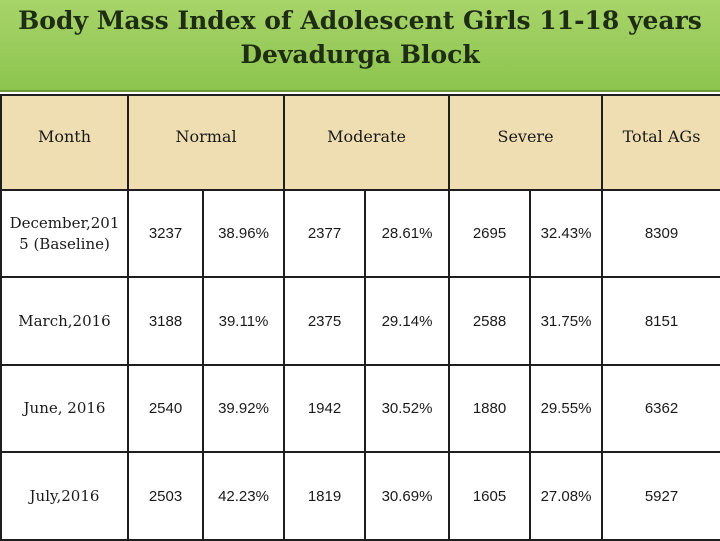 This screenshot has width=720, height=541. I want to click on title-line-2: Devadurga Block, so click(360, 54).